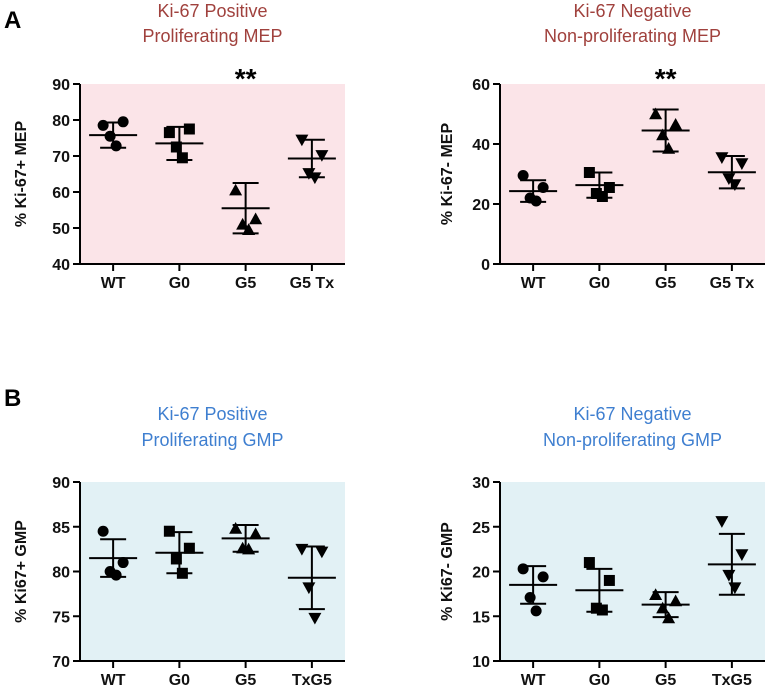 The height and width of the screenshot is (689, 773). What do you see at coordinates (61, 229) in the screenshot?
I see `y-tick-label: 50` at bounding box center [61, 229].